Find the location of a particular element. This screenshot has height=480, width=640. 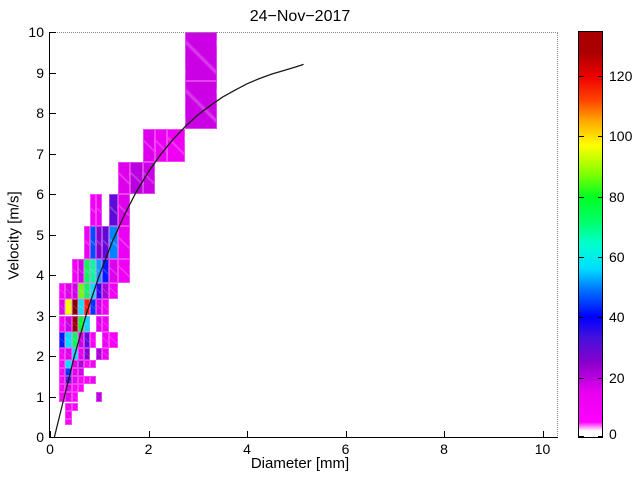

y-tick-label: 0 is located at coordinates (40, 437).